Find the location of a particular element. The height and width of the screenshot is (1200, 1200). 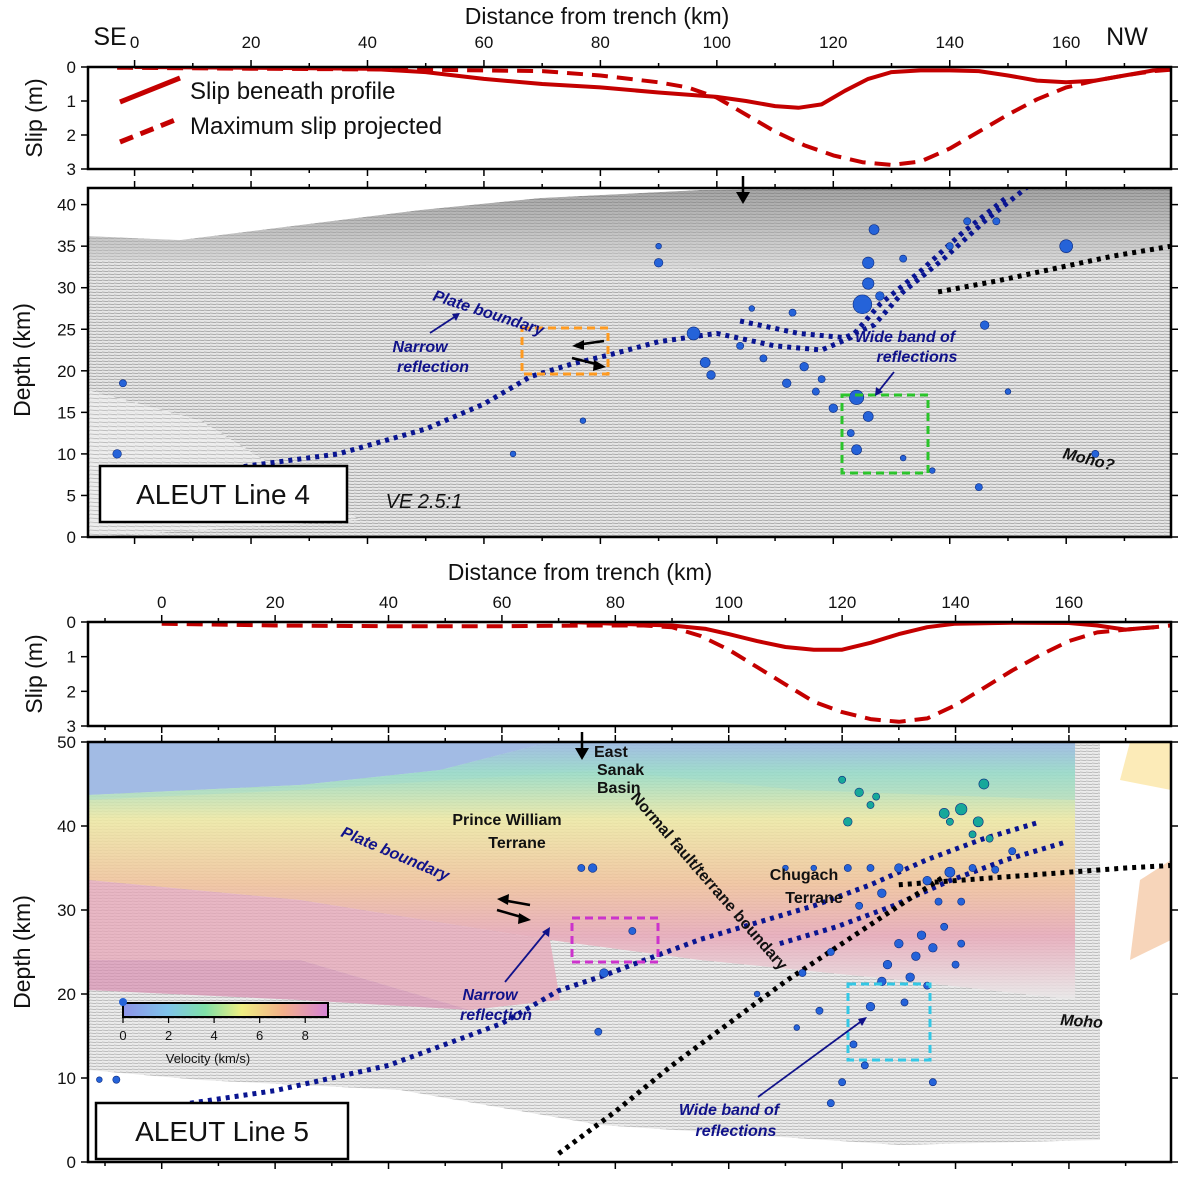

legend-dashed-swatch is located at coordinates (150, 130).